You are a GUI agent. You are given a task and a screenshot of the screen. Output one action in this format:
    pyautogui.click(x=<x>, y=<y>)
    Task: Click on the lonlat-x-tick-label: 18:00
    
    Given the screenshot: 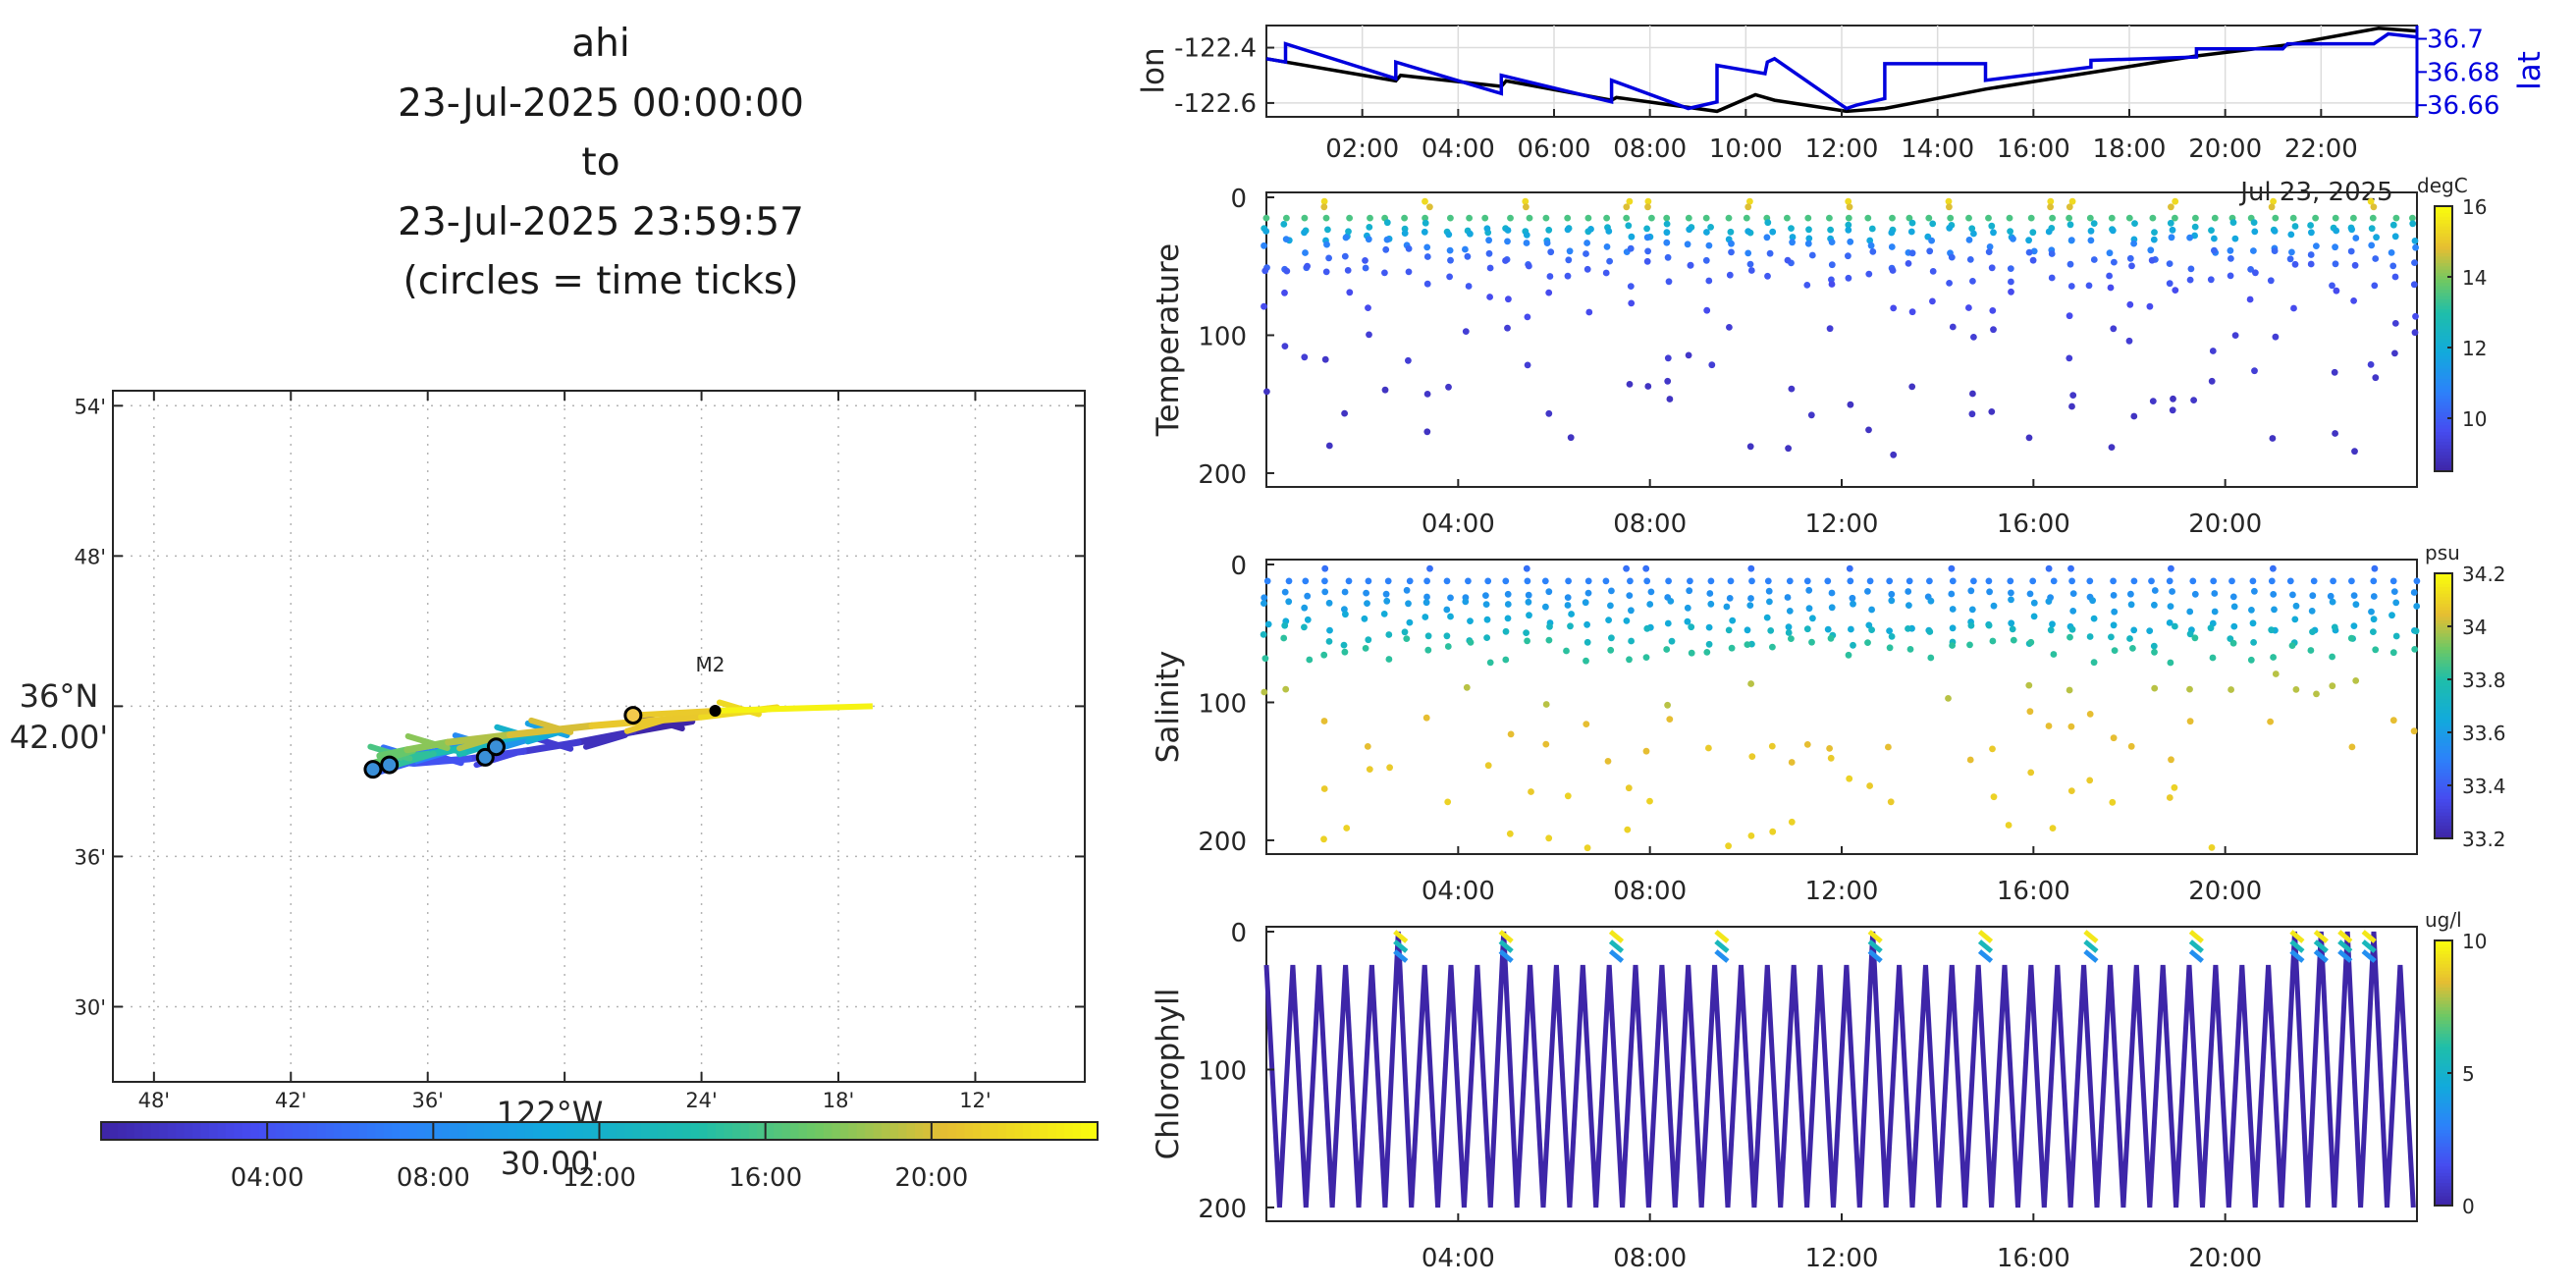 What is the action you would take?
    pyautogui.click(x=2130, y=149)
    